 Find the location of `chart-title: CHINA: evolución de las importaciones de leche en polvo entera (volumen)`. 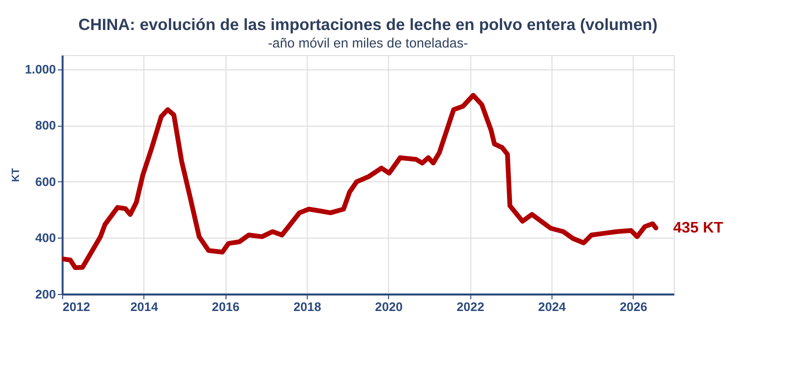

chart-title: CHINA: evolución de las importaciones de leche en polvo entera (volumen) is located at coordinates (368, 25).